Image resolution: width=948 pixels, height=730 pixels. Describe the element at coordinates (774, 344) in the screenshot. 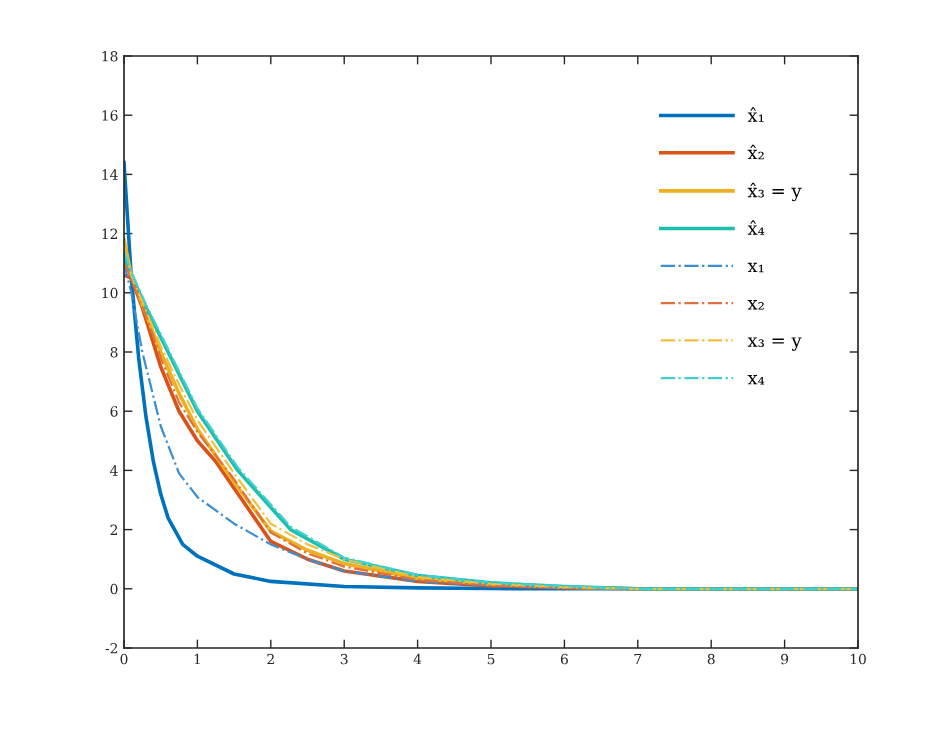

I see `legend-label: x₃ = y` at that location.